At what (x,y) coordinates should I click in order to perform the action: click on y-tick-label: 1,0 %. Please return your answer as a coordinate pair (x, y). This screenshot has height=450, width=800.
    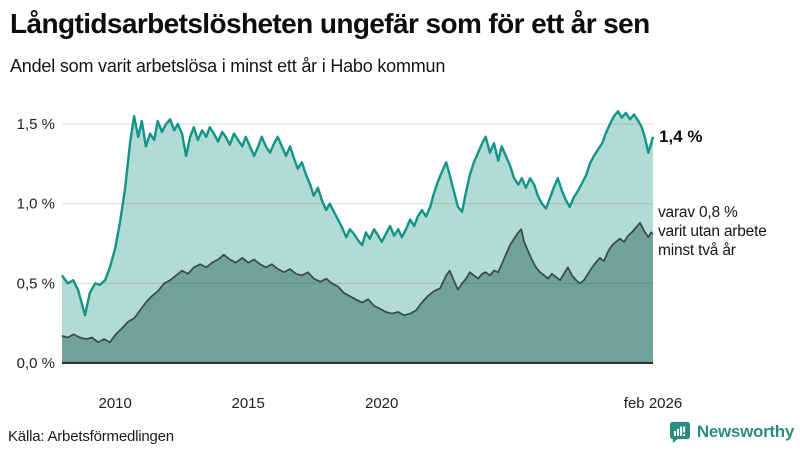
    Looking at the image, I should click on (36, 204).